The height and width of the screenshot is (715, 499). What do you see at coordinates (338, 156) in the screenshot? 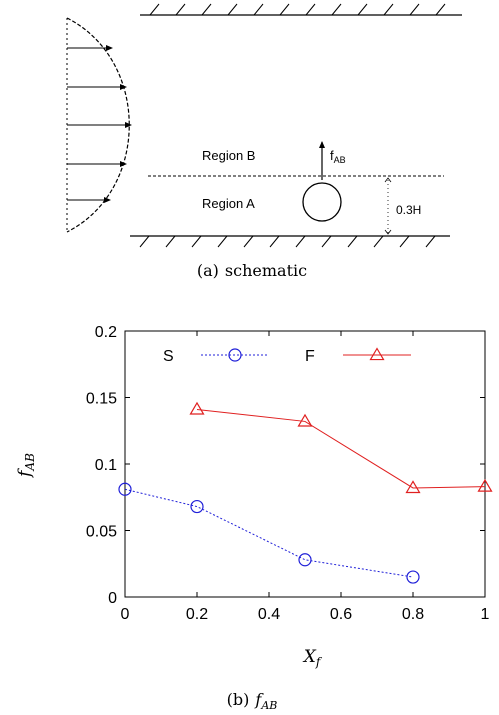
I see `force-label: fAB` at bounding box center [338, 156].